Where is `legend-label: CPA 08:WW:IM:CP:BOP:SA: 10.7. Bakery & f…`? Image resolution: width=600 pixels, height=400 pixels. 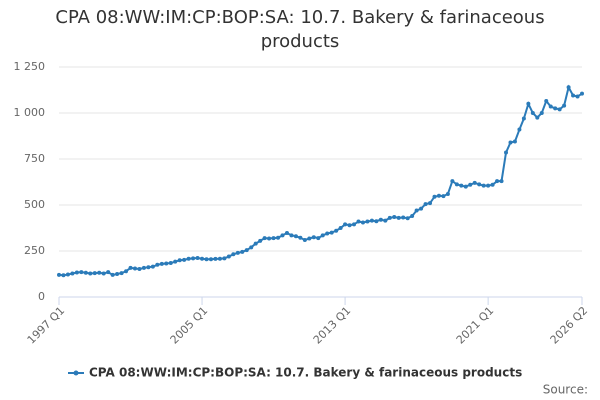
legend-label: CPA 08:WW:IM:CP:BOP:SA: 10.7. Bakery & f… is located at coordinates (305, 373).